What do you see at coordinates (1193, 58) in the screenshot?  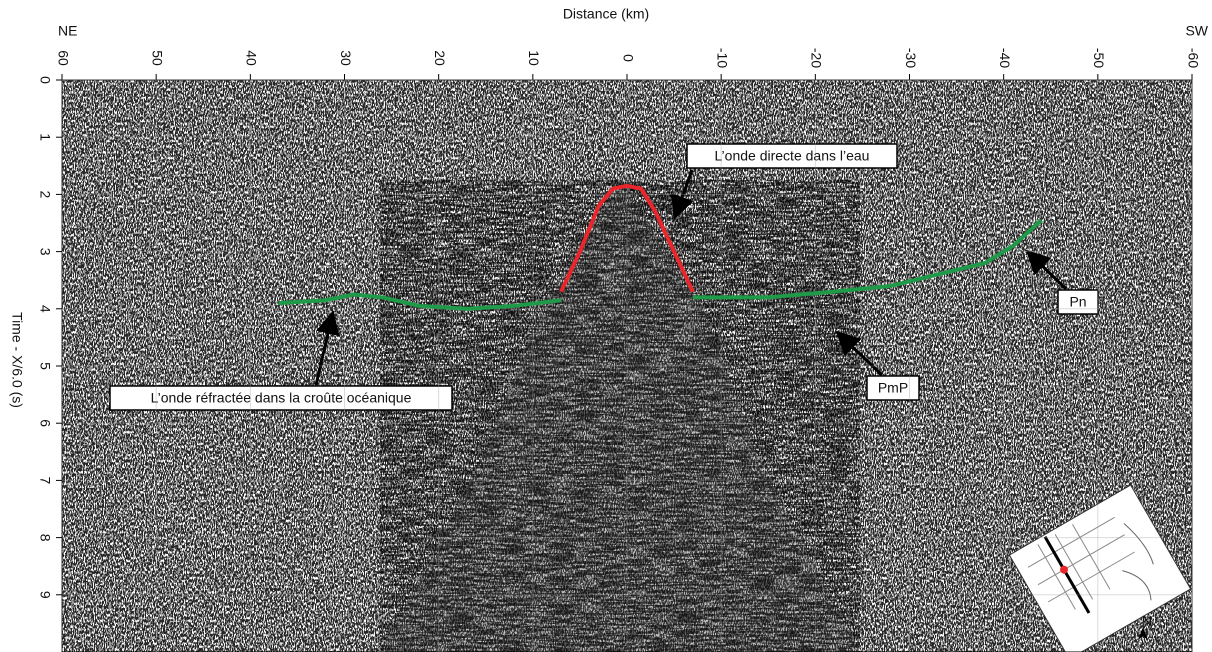 I see `x-tick-label: -60` at bounding box center [1193, 58].